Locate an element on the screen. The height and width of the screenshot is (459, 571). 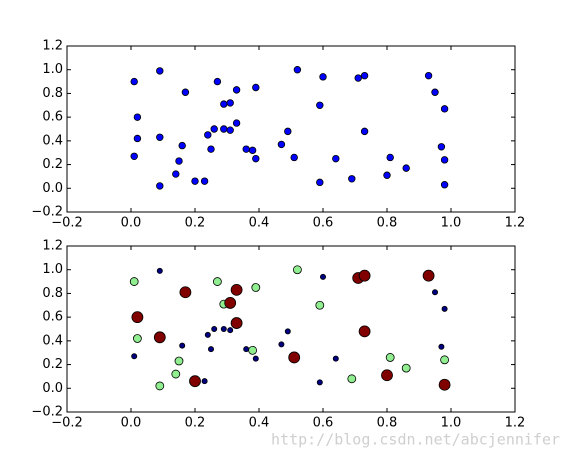
x-tick-label: 0.6 is located at coordinates (323, 223).